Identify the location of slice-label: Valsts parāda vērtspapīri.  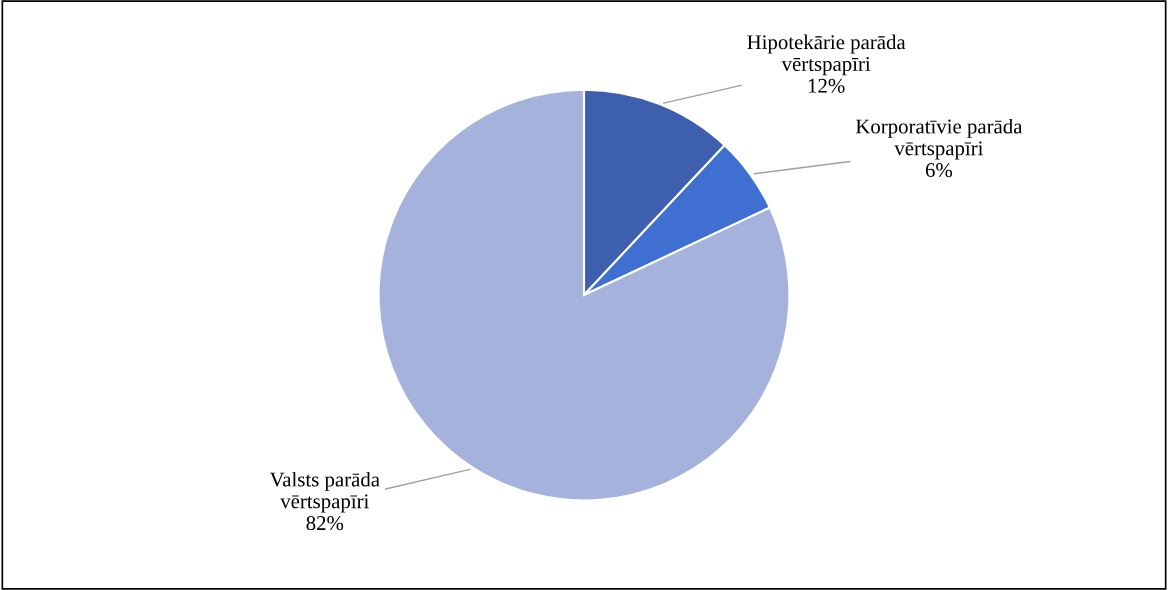
(324, 492).